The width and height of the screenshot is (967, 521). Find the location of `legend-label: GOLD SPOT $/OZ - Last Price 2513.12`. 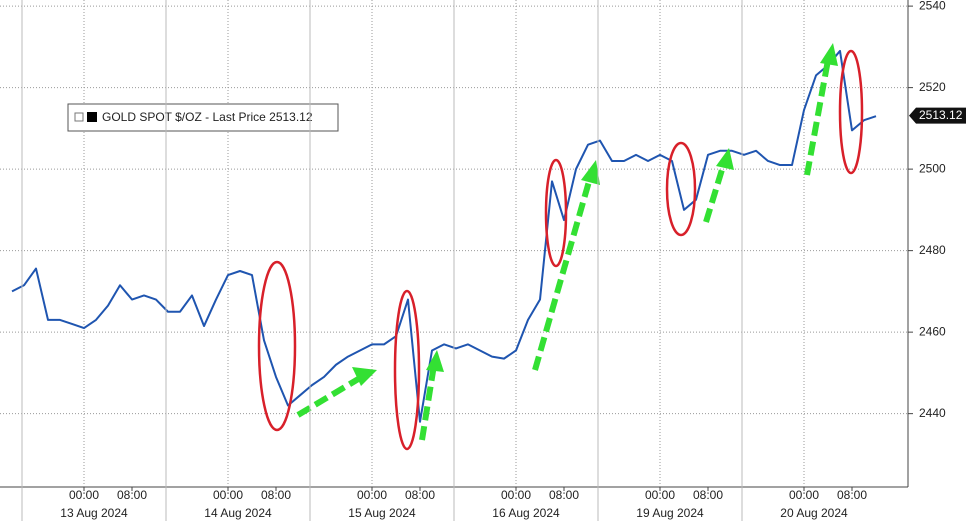

legend-label: GOLD SPOT $/OZ - Last Price 2513.12 is located at coordinates (207, 117).